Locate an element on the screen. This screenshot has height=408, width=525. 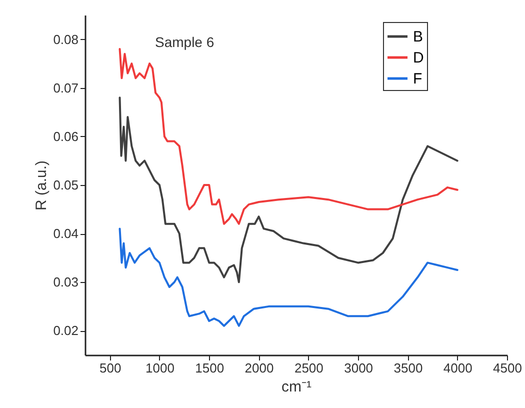
x-tick-label: 2500 is located at coordinates (309, 368).